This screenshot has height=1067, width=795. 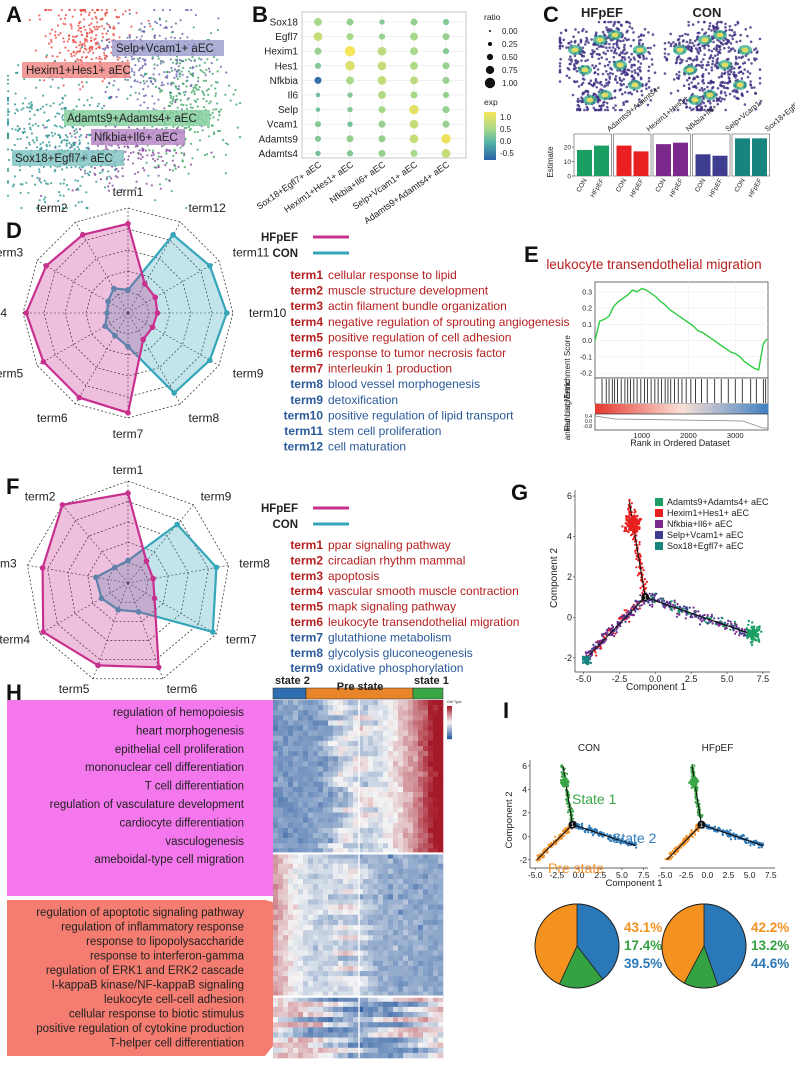 I want to click on radar-point, so click(x=177, y=524).